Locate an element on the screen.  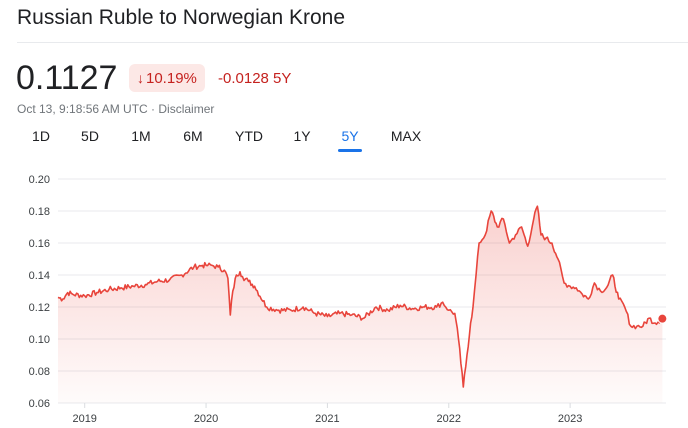
x-tick-label: 2019 is located at coordinates (84, 419).